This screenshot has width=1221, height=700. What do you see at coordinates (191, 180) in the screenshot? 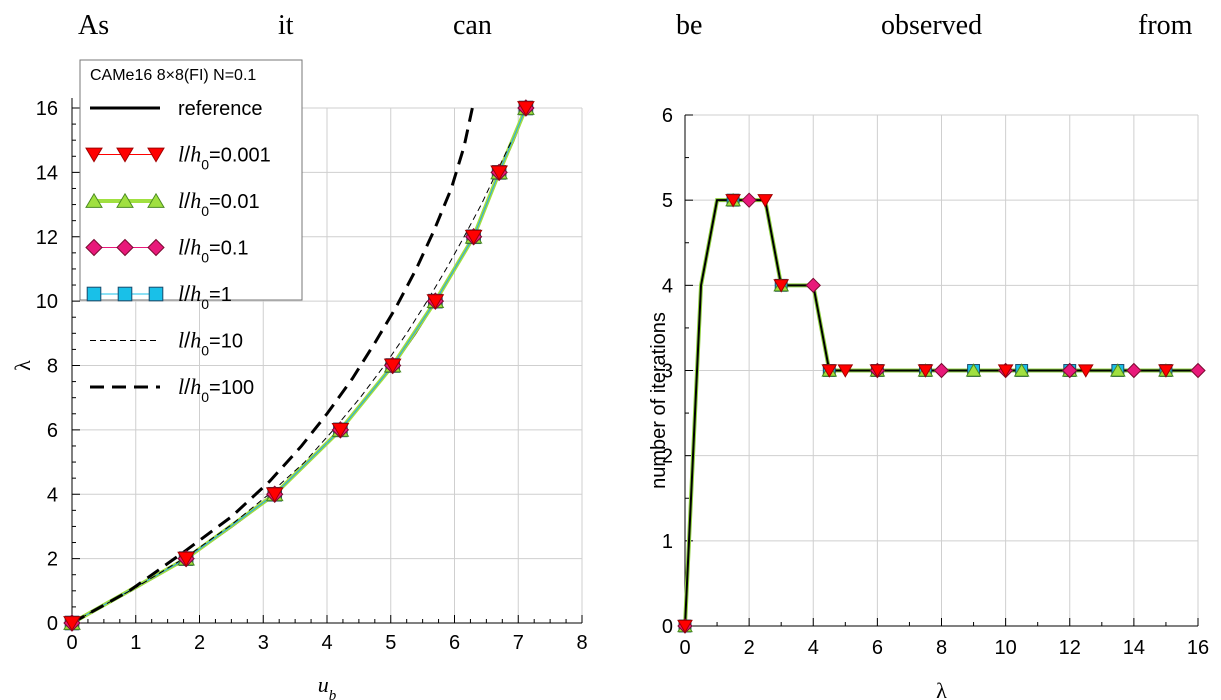
I see `legend-box` at bounding box center [191, 180].